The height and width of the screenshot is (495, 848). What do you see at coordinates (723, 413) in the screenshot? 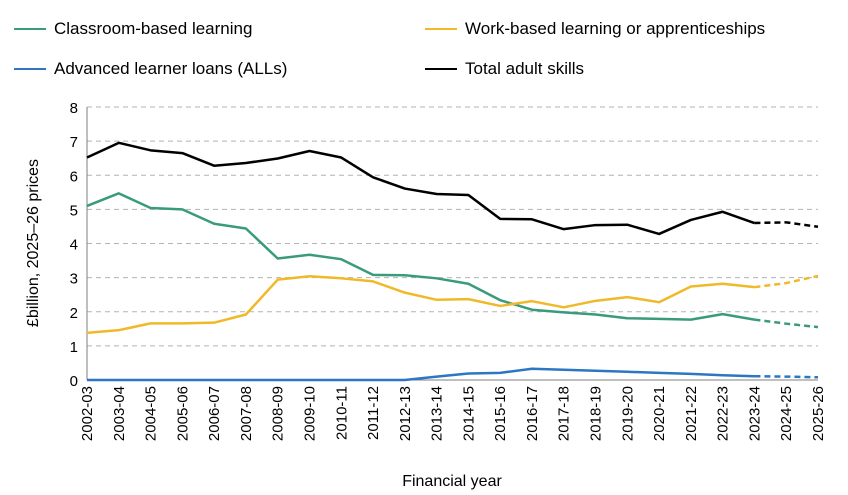
I see `x-tick-label: 2022-23` at bounding box center [723, 413].